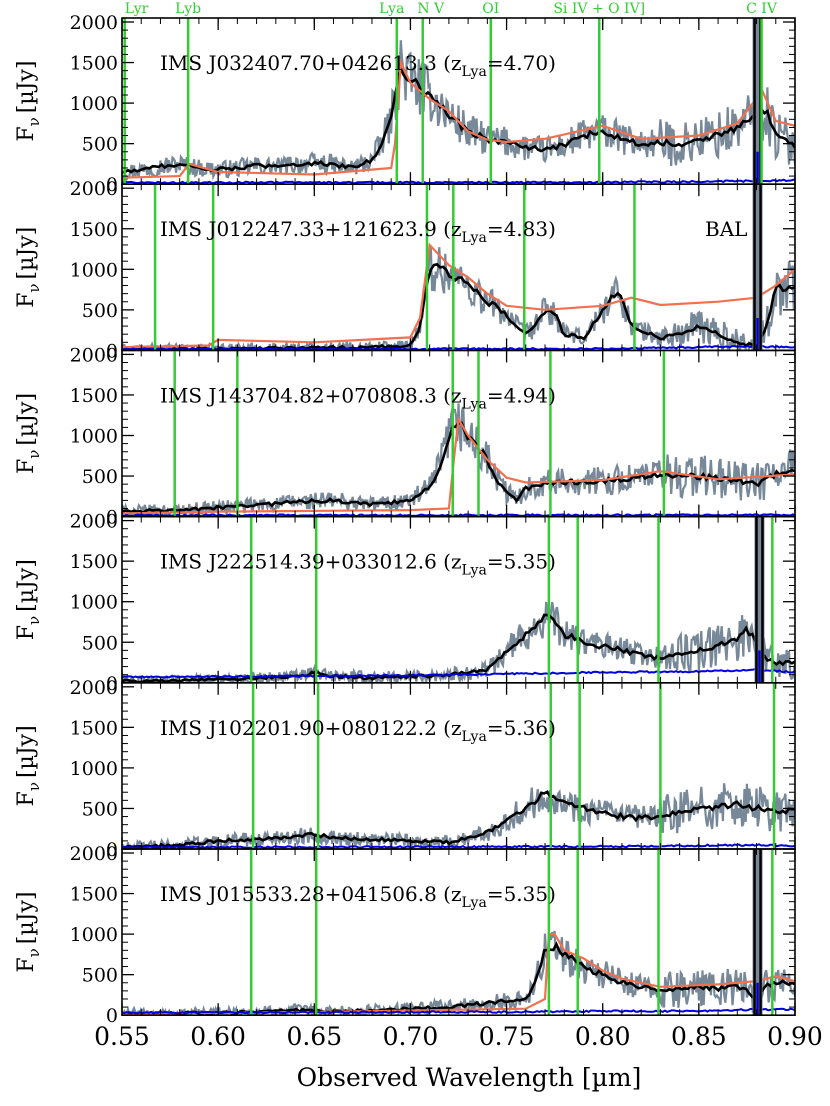  Describe the element at coordinates (358, 231) in the screenshot. I see `quasar-label: IMS J012247.33+121623.9 (zLya=4.83)` at that location.